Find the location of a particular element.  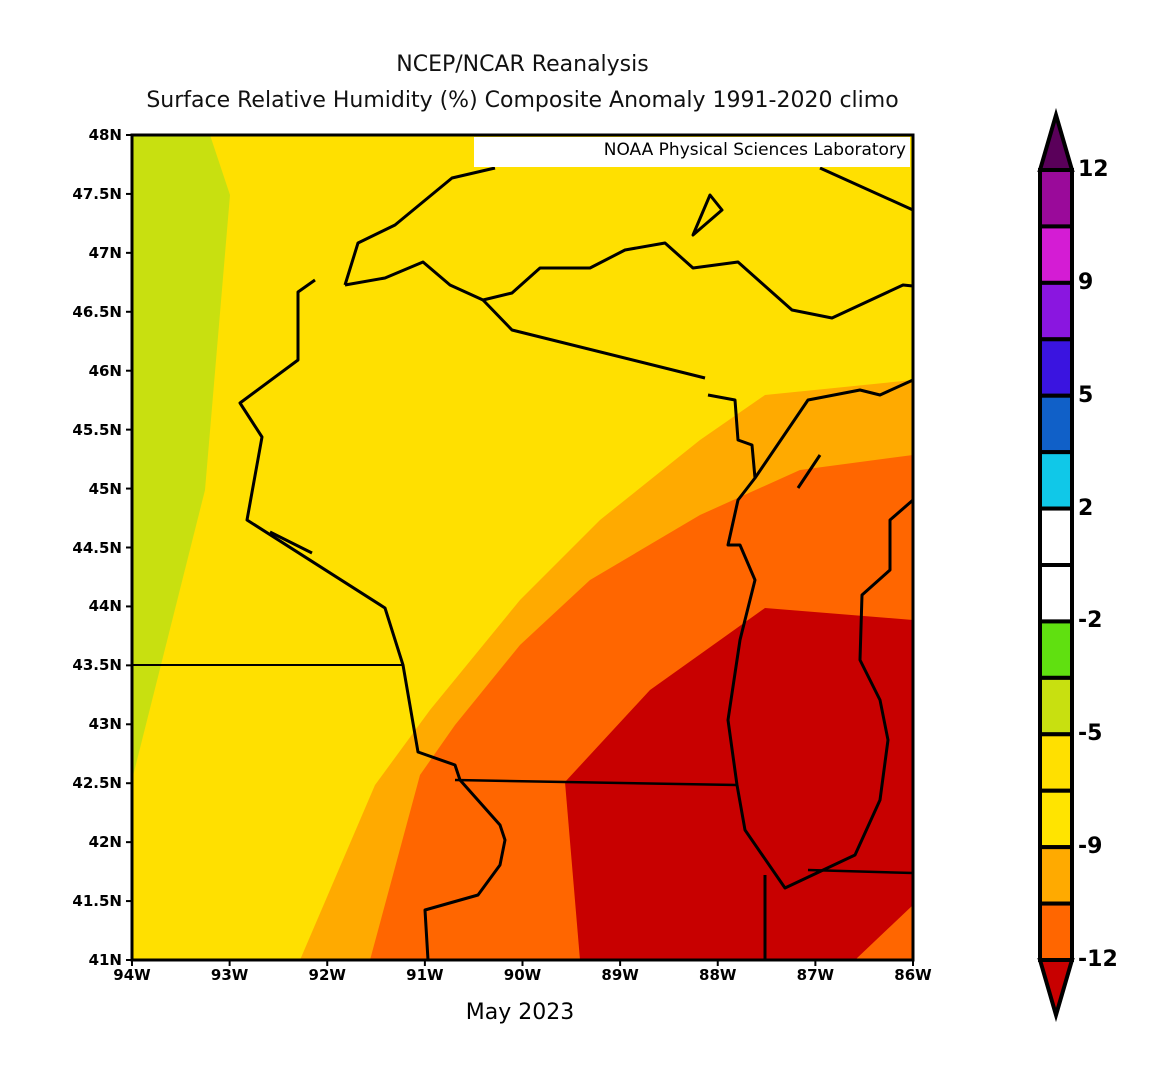

lat-tick-label: 41N is located at coordinates (105, 960).